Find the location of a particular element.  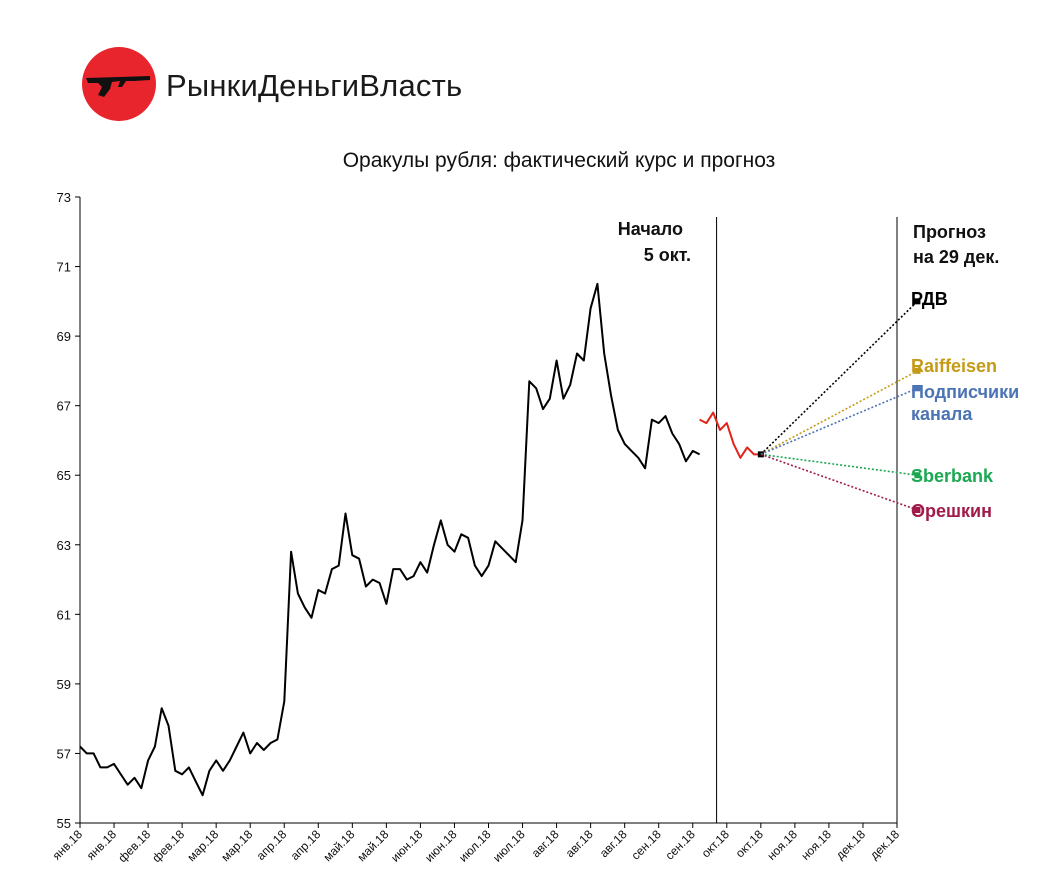

start-annotation-line2: 5 окт. is located at coordinates (667, 255).